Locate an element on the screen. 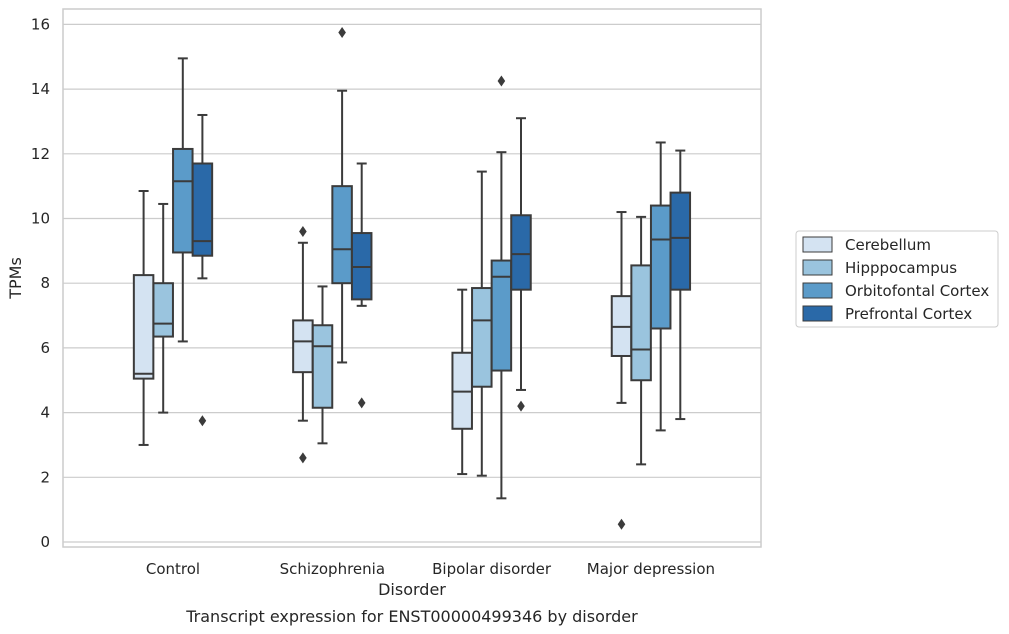 This screenshot has height=634, width=1009. legend-frame is located at coordinates (897, 279).